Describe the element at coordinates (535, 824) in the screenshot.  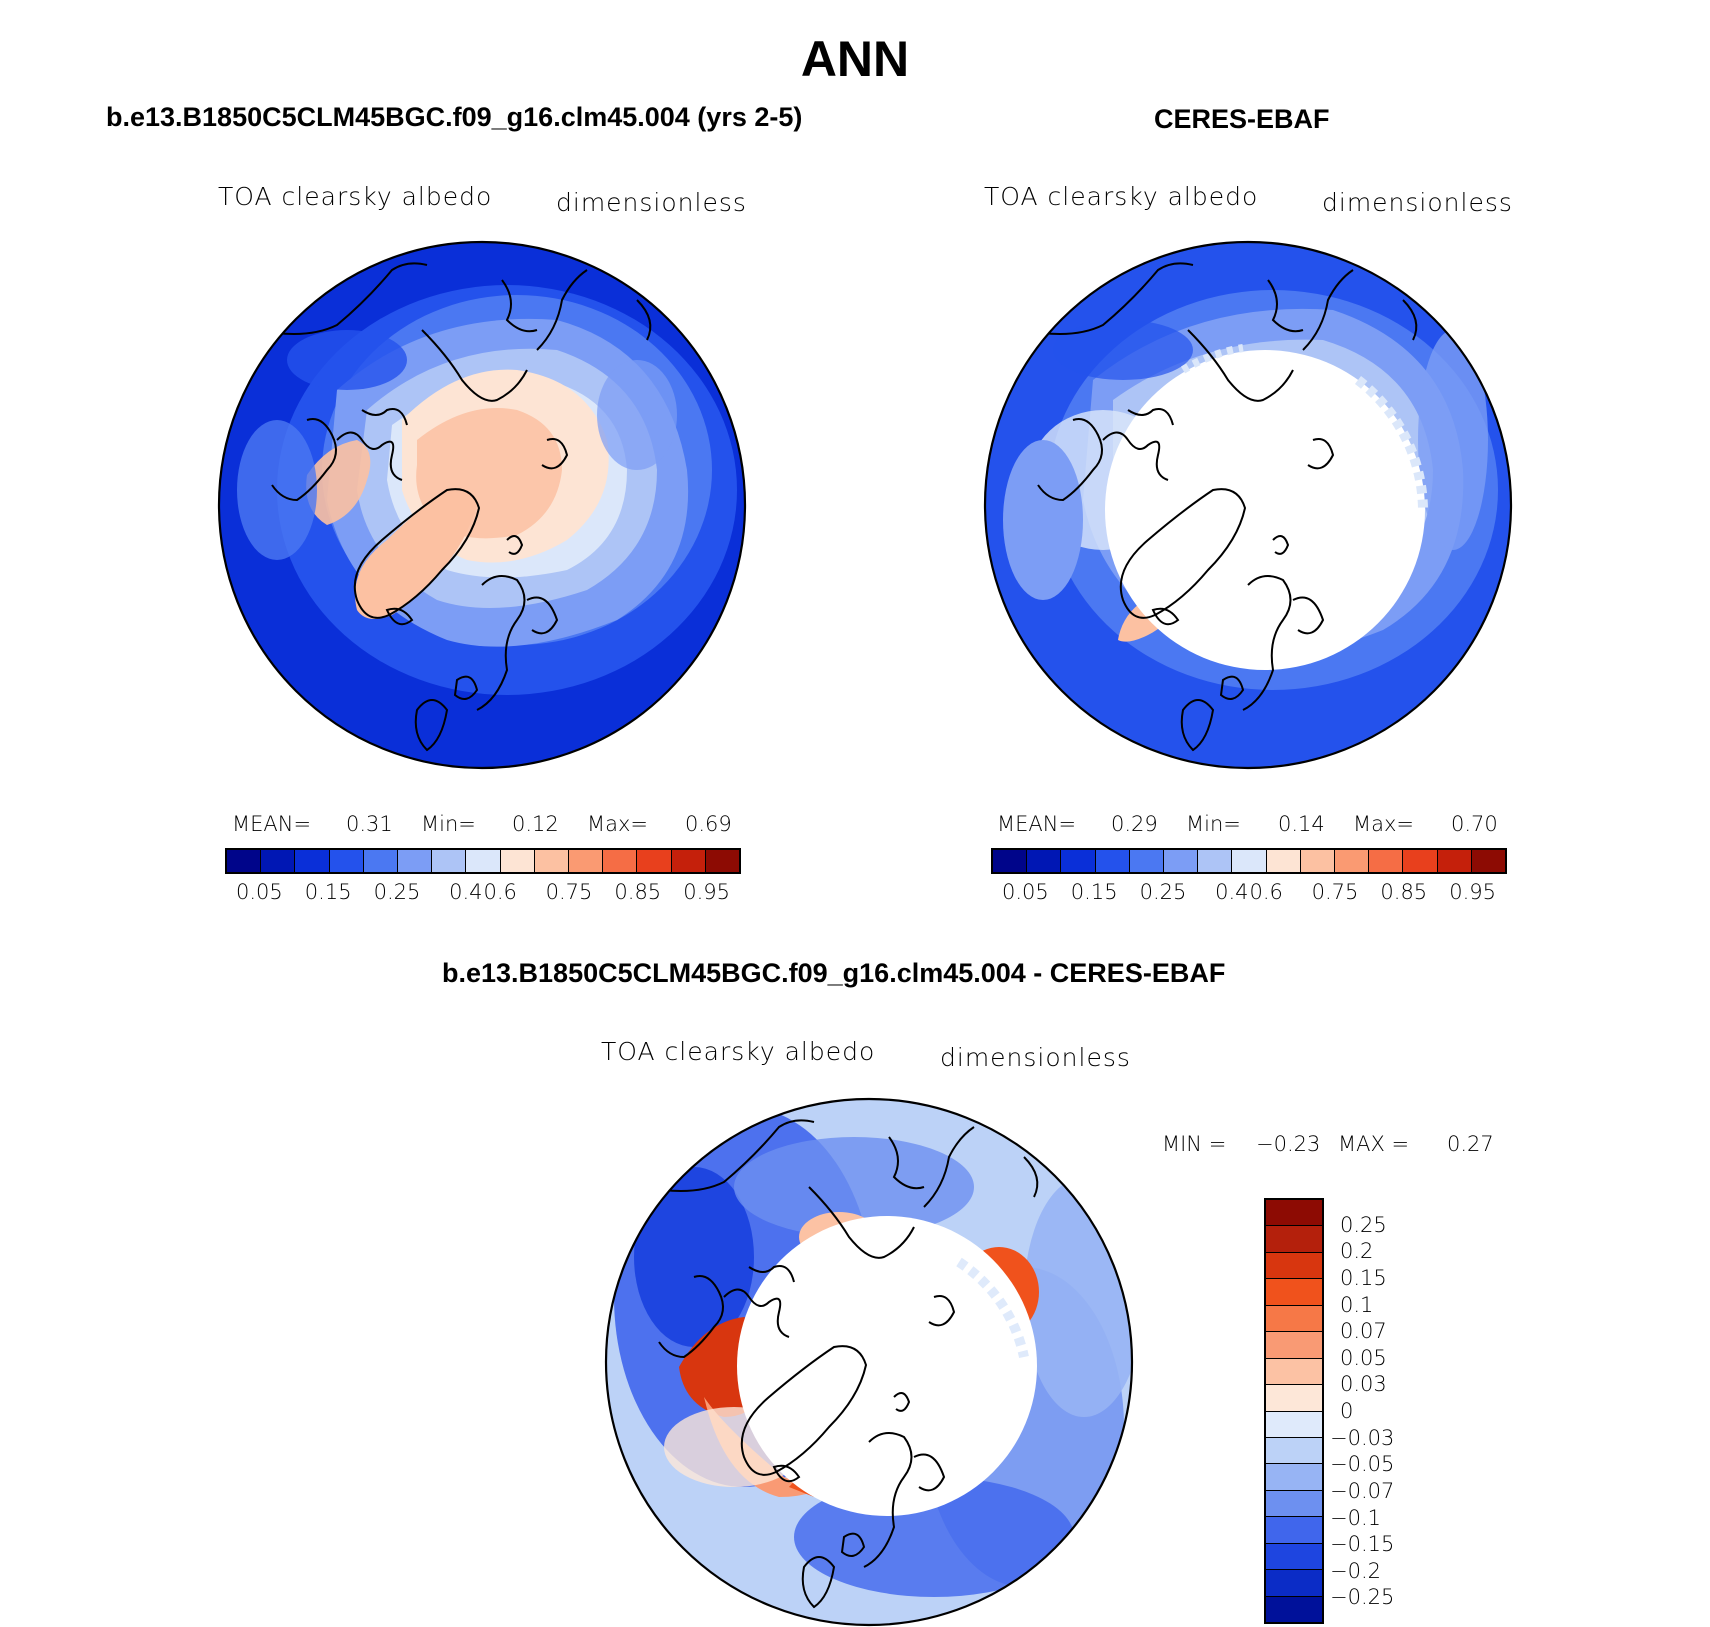
I see `model-min-value: 0.12` at that location.